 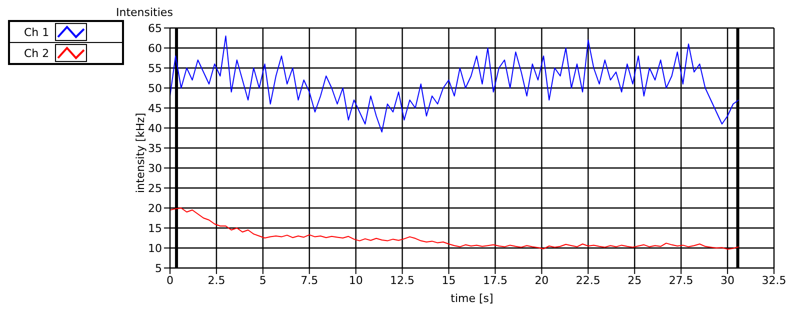 What do you see at coordinates (155, 248) in the screenshot?
I see `y-tick-label: 10` at bounding box center [155, 248].